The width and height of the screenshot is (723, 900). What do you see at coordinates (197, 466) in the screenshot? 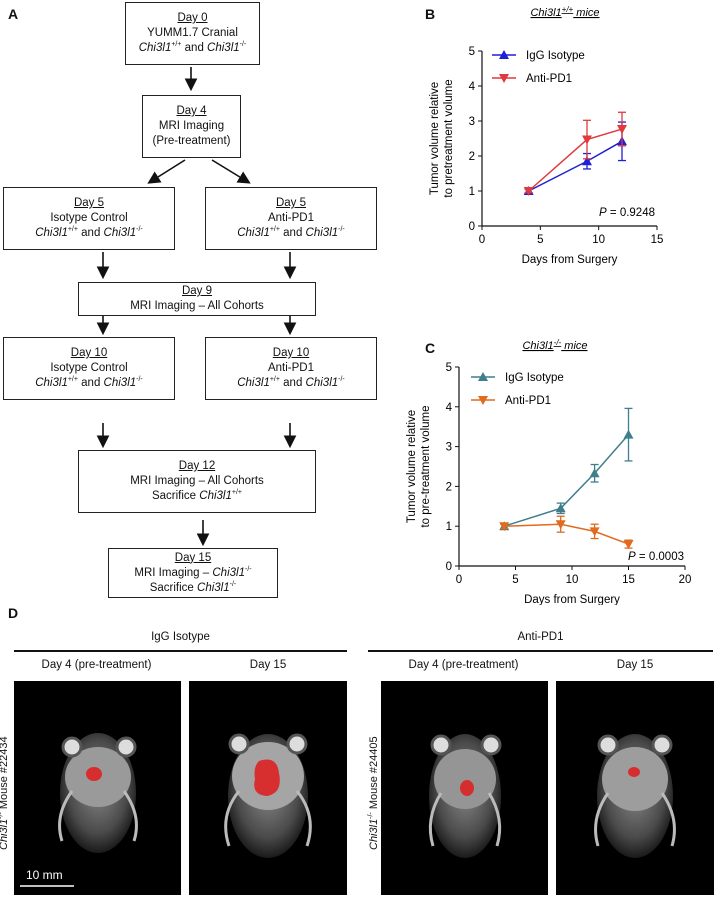
I see `day-label: Day 12` at bounding box center [197, 466].